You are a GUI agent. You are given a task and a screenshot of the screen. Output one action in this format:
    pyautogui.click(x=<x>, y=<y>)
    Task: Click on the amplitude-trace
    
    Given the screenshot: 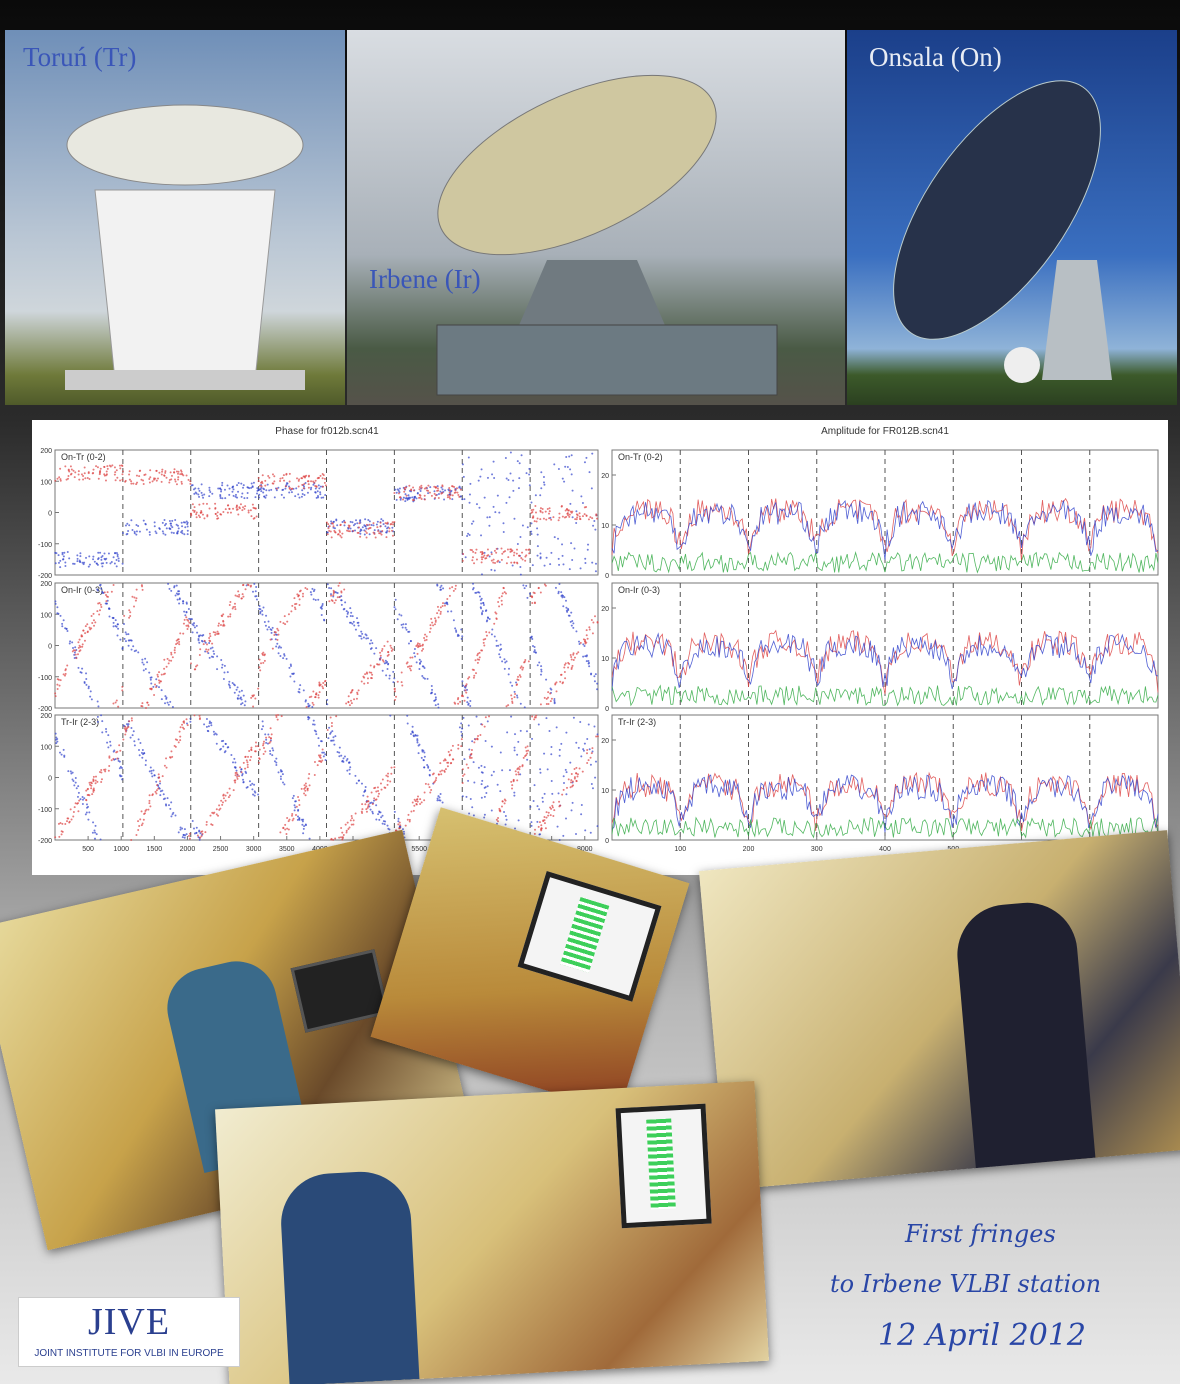 What is the action you would take?
    pyautogui.click(x=885, y=801)
    